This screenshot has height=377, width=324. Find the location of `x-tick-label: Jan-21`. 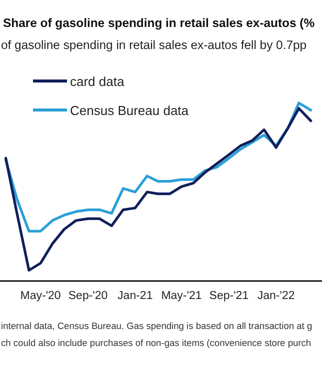

x-tick-label: Jan-21 is located at coordinates (135, 296).